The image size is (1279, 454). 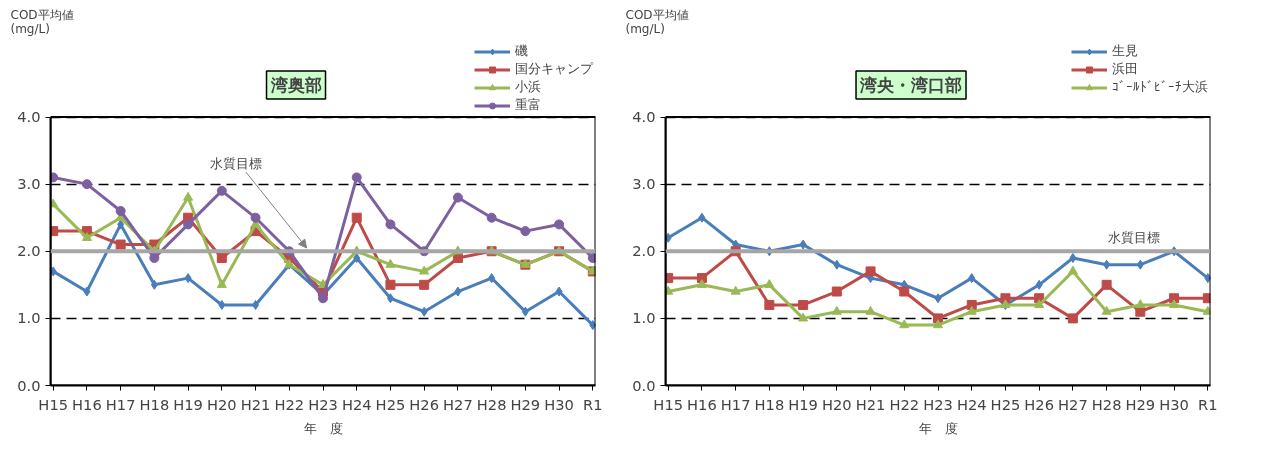 I want to click on legend-label: ｺﾞｰﾙﾄﾞﾋﾞｰﾁ大浜, so click(x=1160, y=87).